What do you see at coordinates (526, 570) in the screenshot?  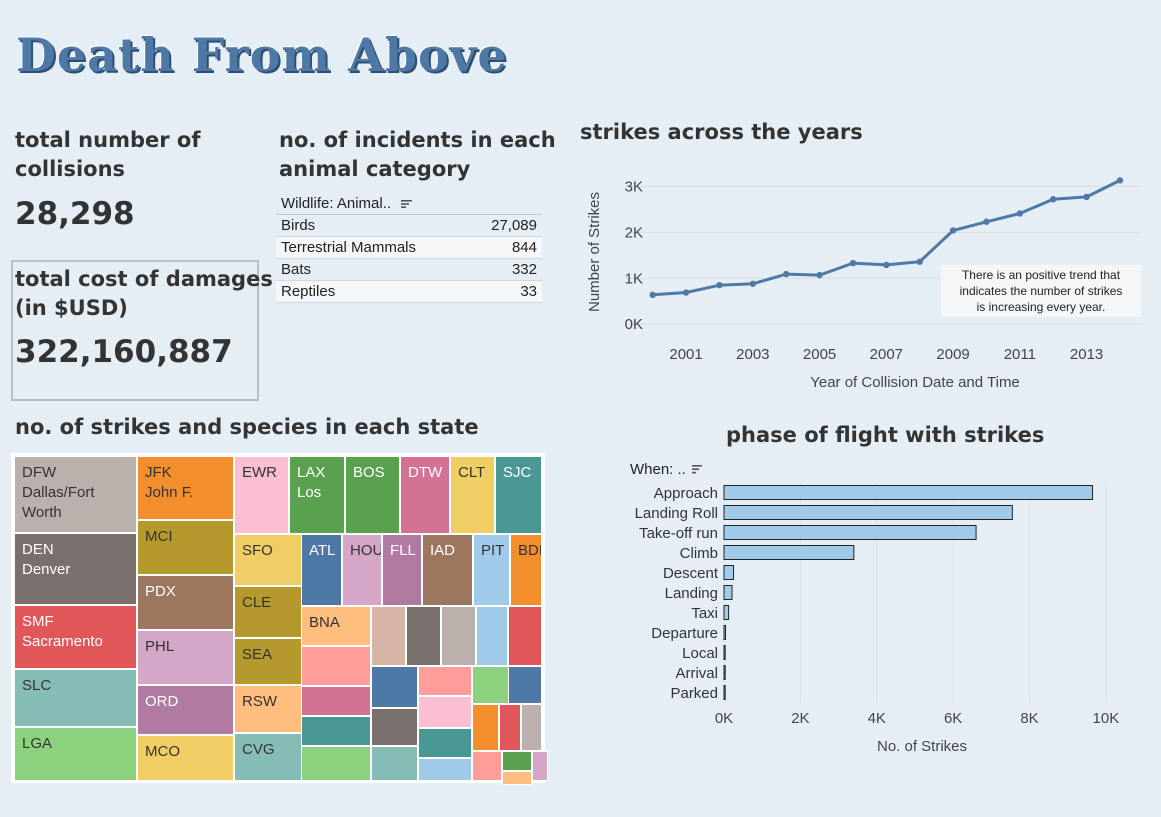 I see `treemap-cell: BDL` at bounding box center [526, 570].